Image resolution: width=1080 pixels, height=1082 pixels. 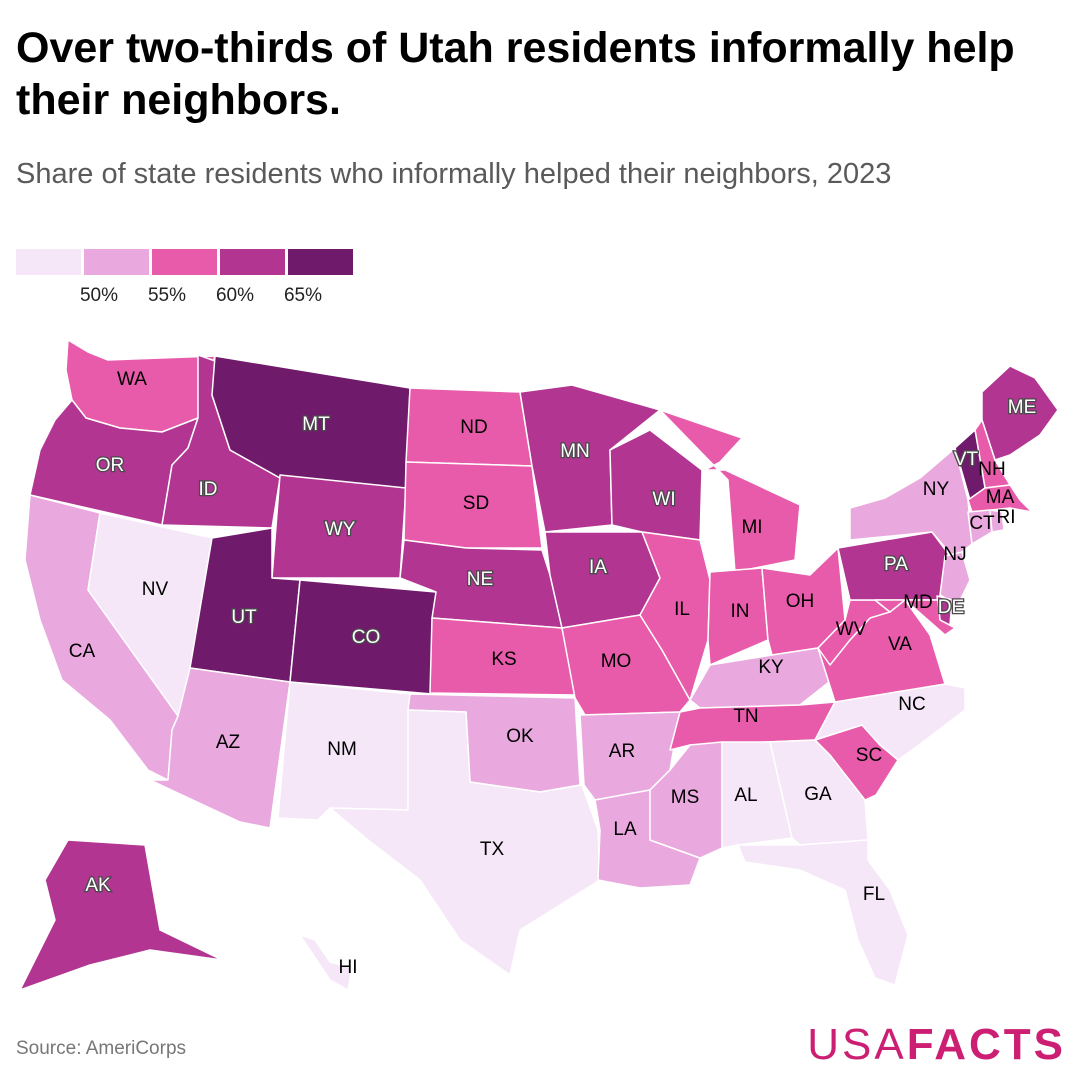 I want to click on legend-swatches, so click(x=184, y=262).